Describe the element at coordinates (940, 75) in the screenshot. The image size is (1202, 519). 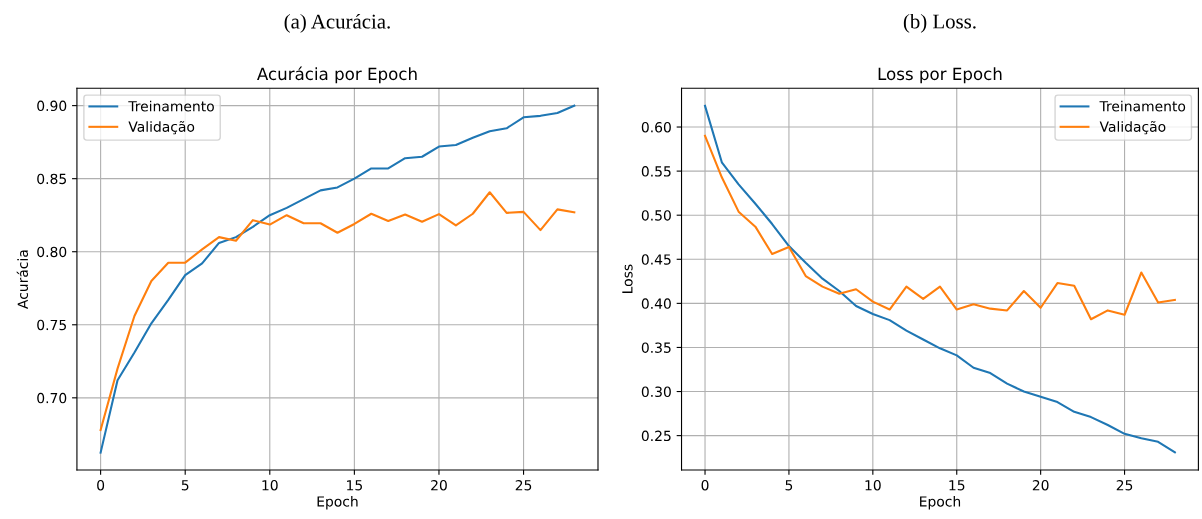
I see `chart-title: Loss por Epoch` at that location.